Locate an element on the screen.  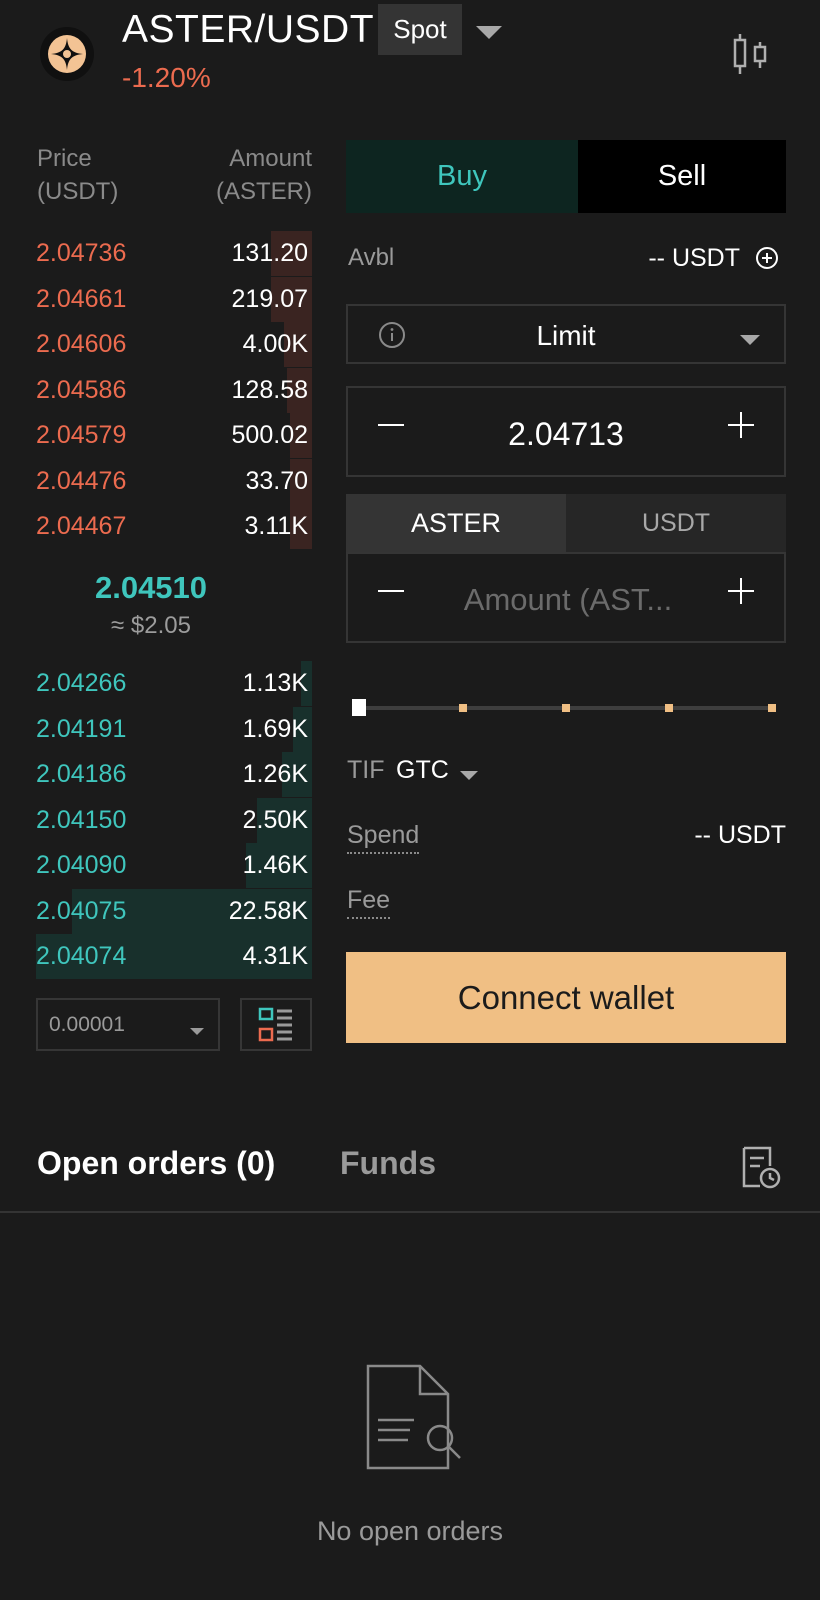
ask-row: 2.04476 33.70 is located at coordinates (174, 481).